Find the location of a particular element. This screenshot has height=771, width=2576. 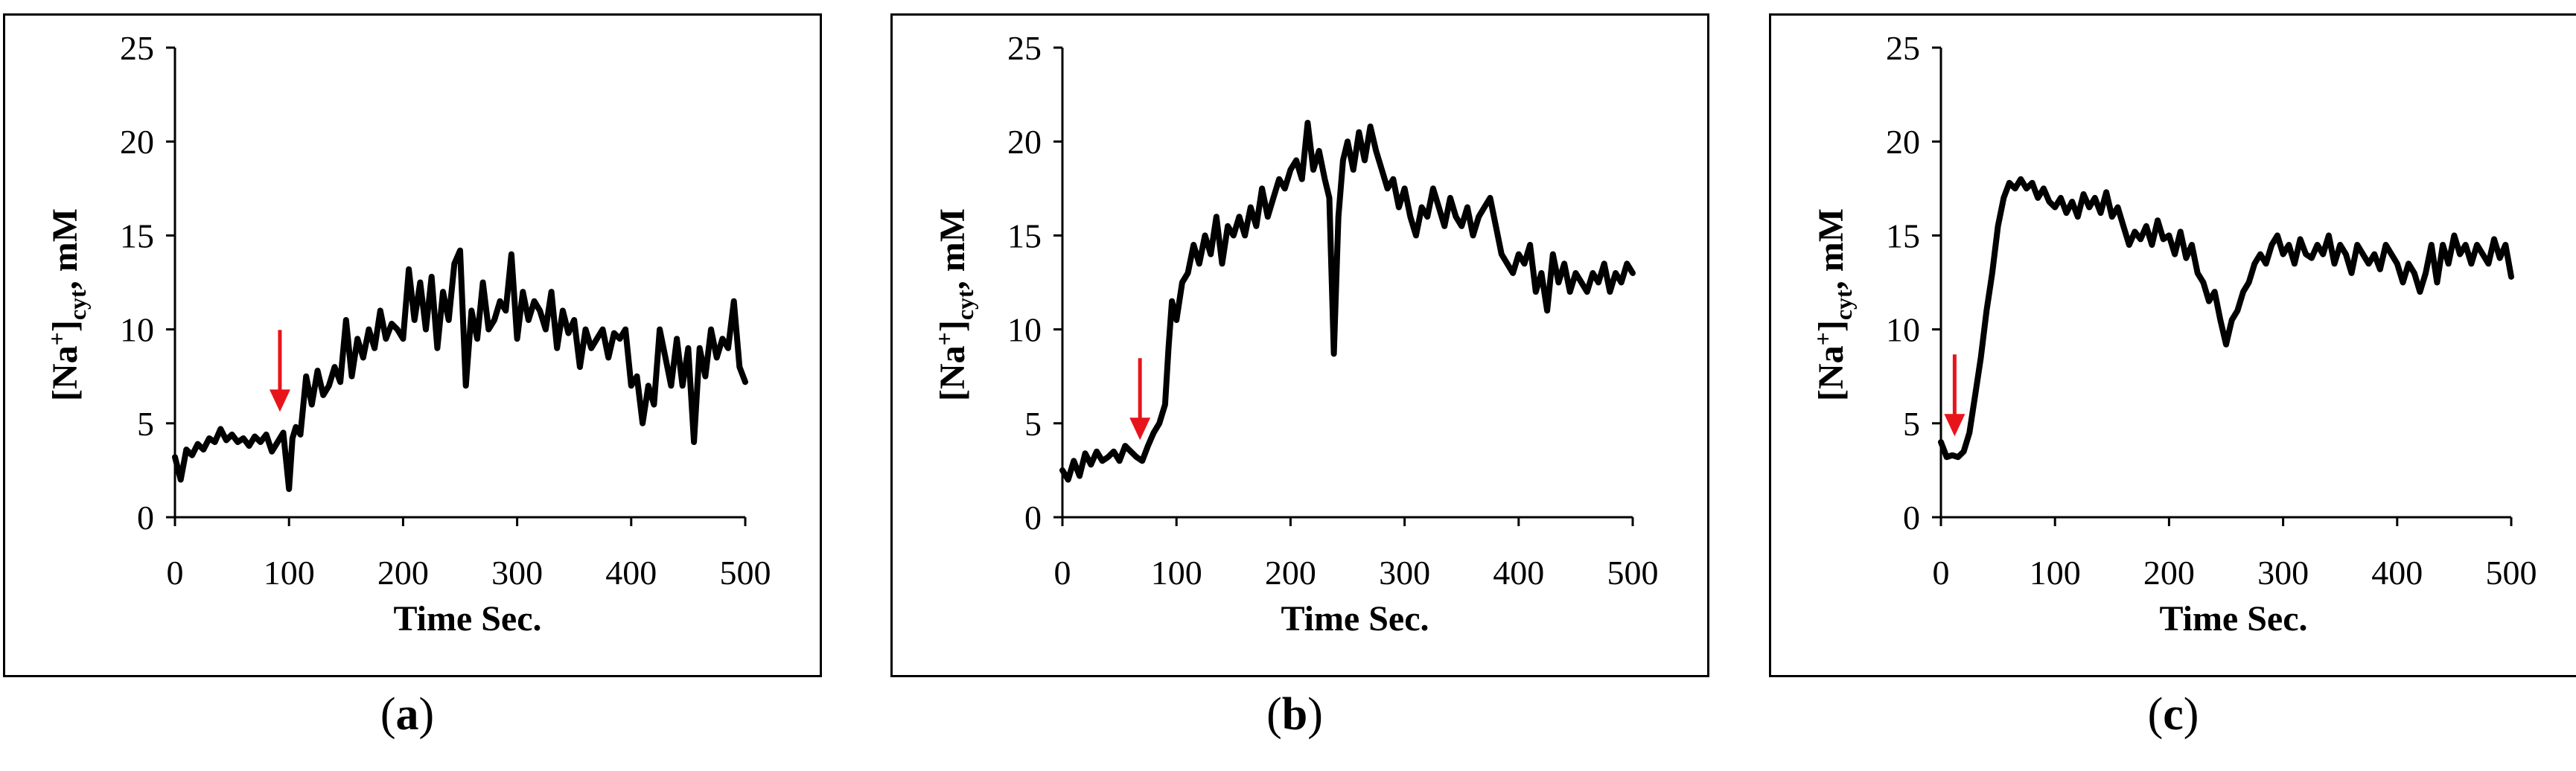

caption-c-letter: c is located at coordinates (2173, 714).